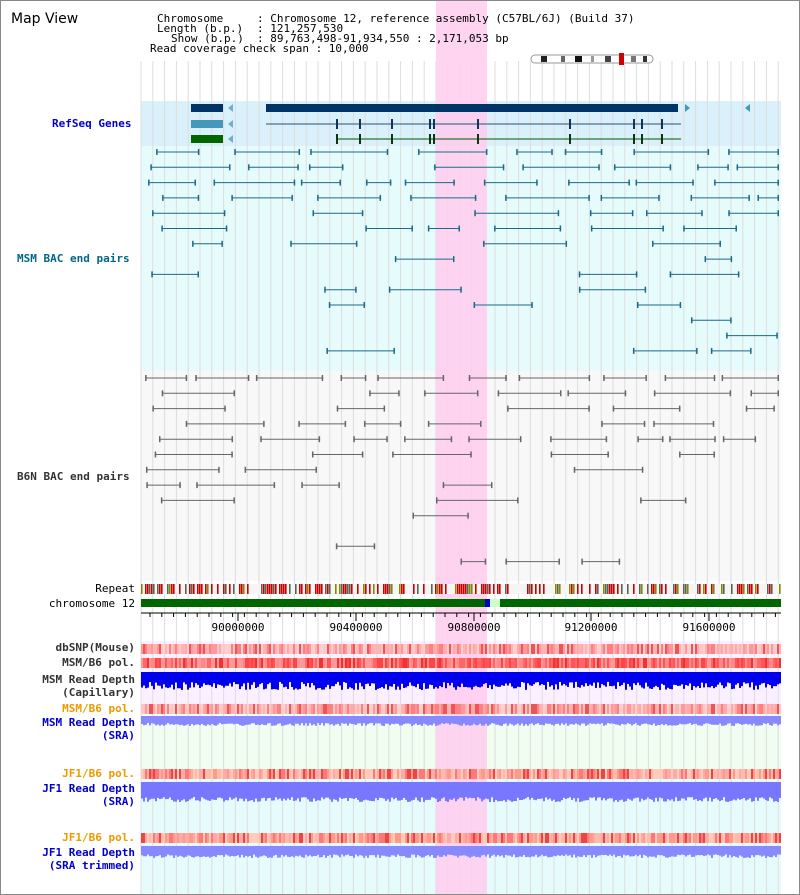 Image resolution: width=800 pixels, height=895 pixels. What do you see at coordinates (461, 448) in the screenshot?
I see `selected-region-highlight` at bounding box center [461, 448].